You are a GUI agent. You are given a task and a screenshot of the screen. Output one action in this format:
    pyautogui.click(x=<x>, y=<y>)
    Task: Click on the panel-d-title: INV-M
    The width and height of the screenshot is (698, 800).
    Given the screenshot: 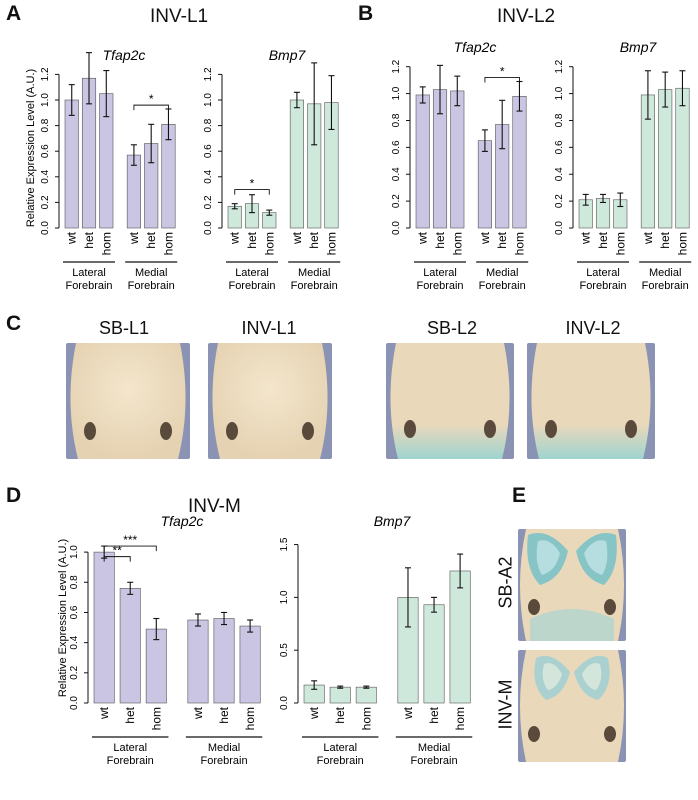 What is the action you would take?
    pyautogui.click(x=214, y=506)
    